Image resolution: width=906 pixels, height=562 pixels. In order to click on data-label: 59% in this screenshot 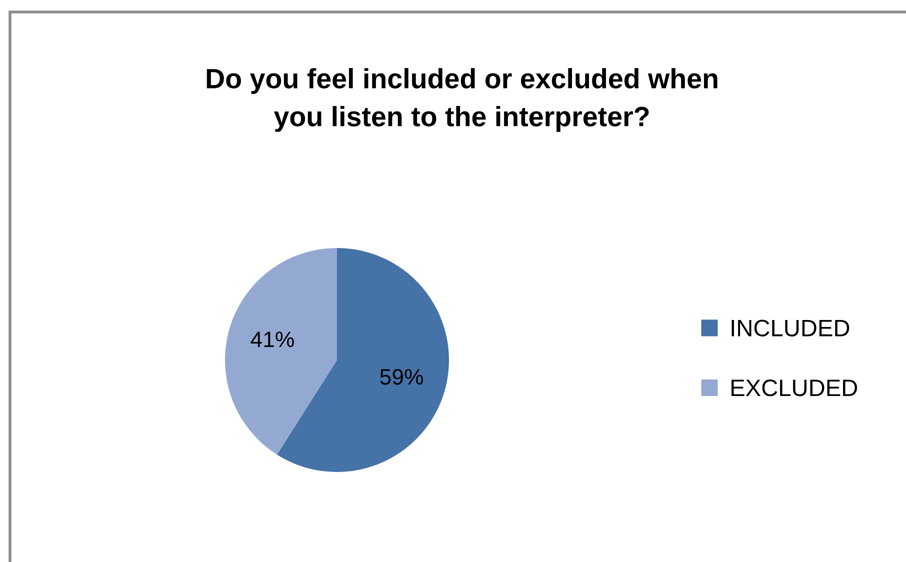, I will do `click(401, 376)`.